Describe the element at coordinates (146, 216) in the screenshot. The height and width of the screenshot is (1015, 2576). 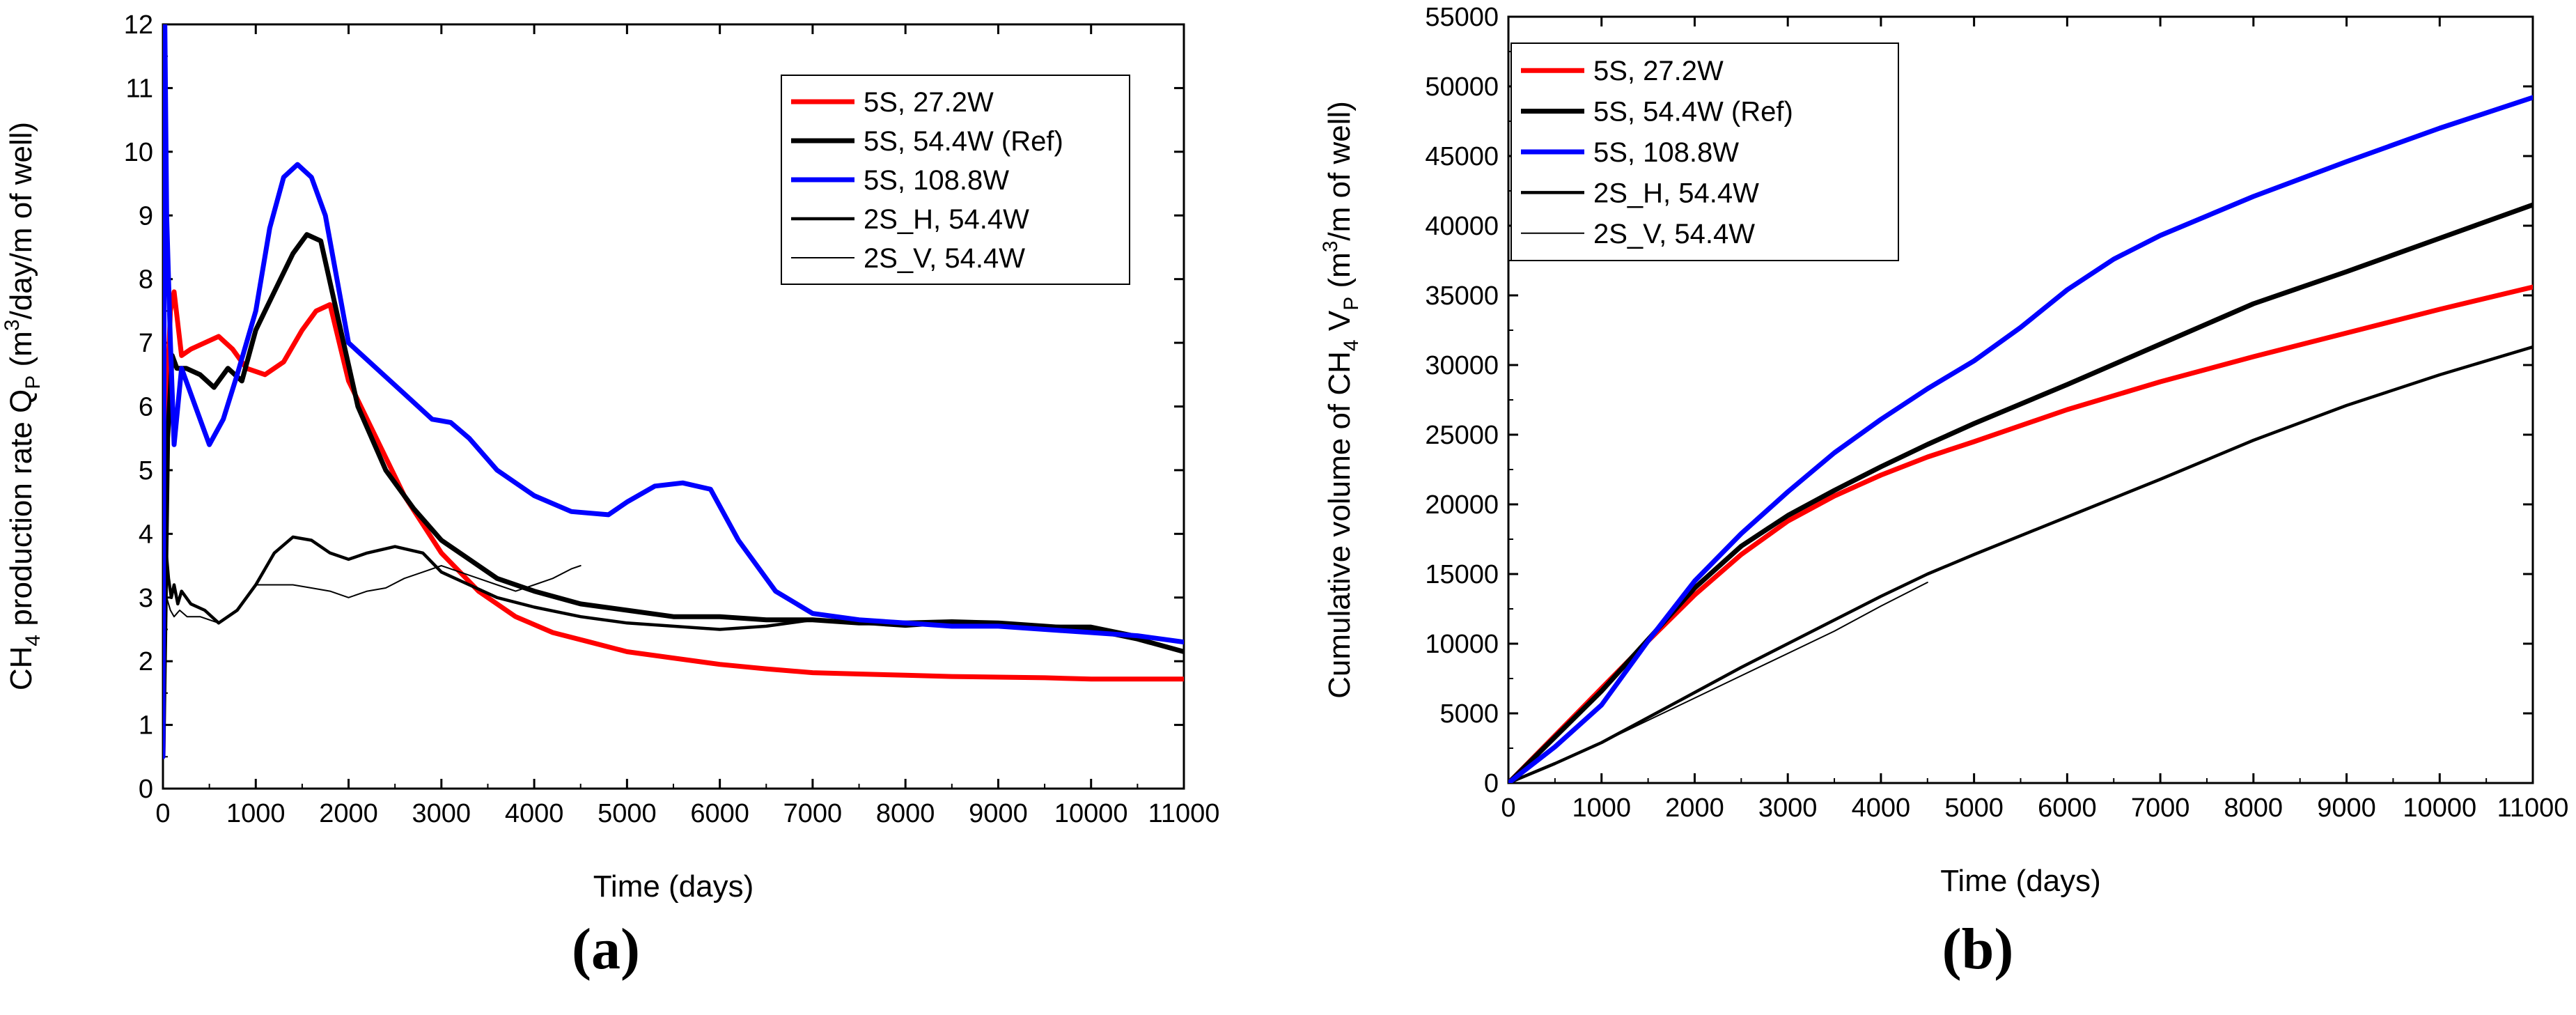
I see `y-tick-label: 9` at that location.